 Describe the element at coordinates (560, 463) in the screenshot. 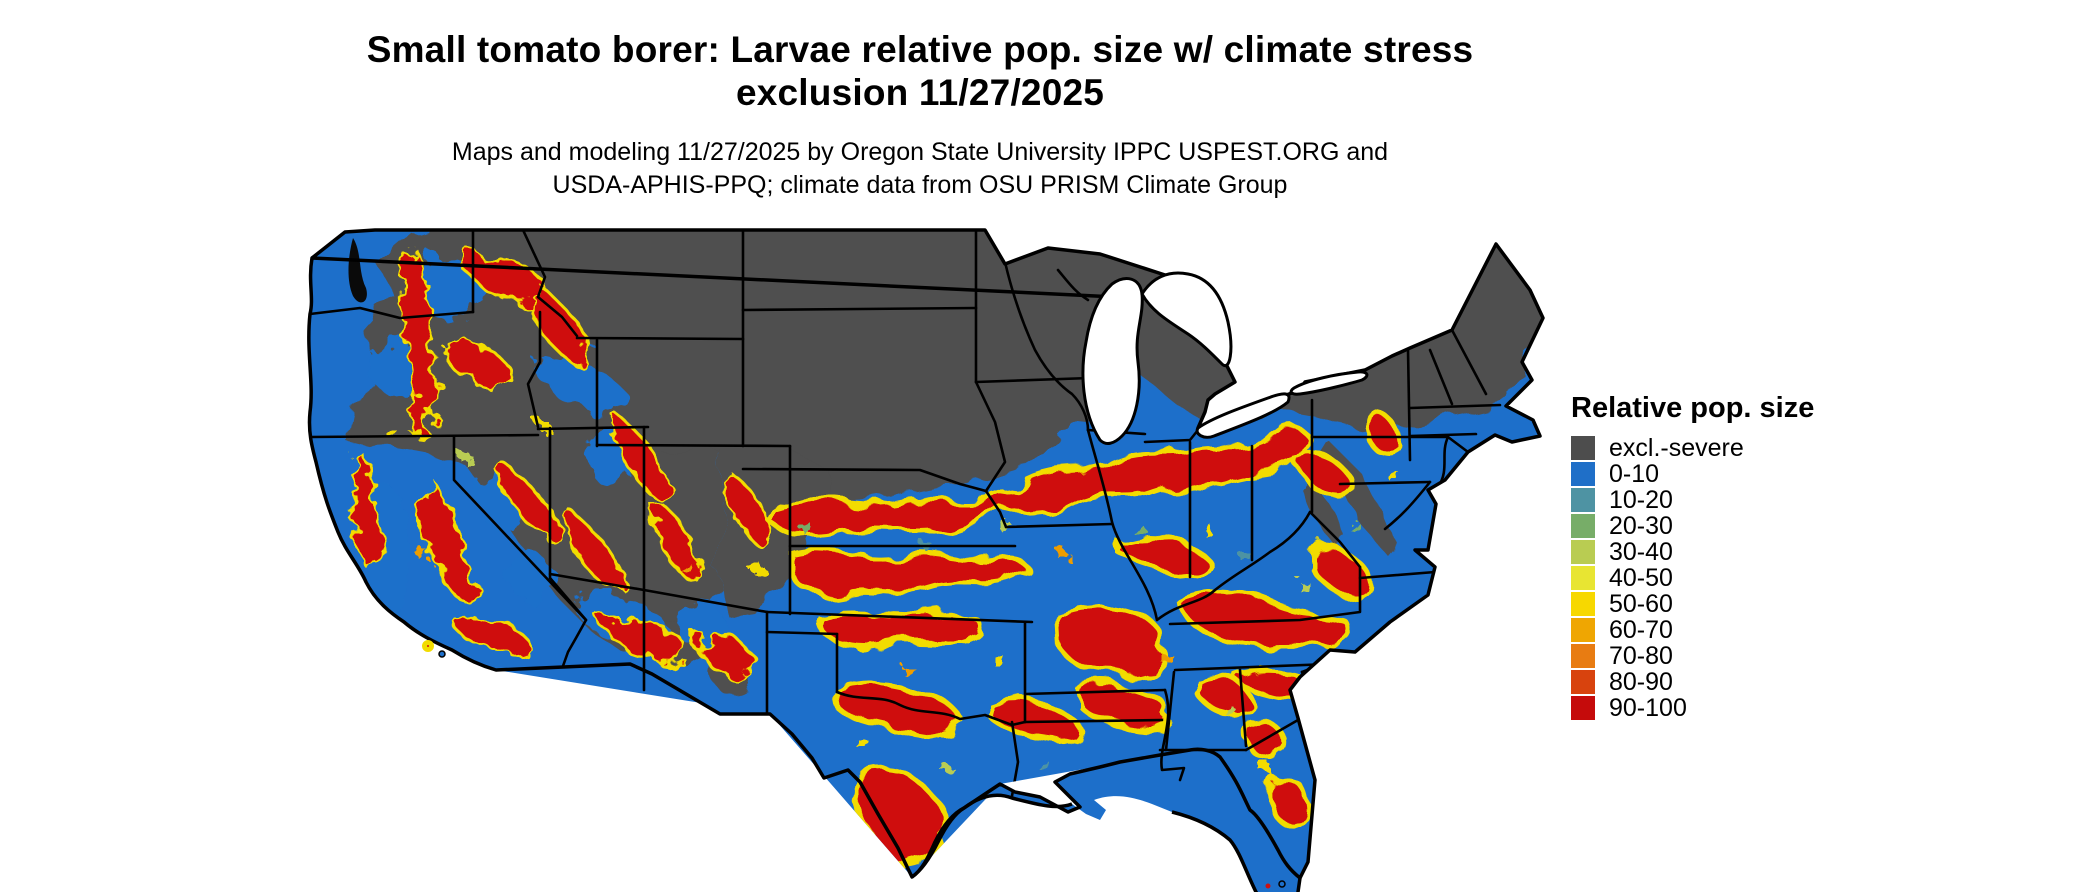

I see `map-fill-western-mountain-bands` at that location.